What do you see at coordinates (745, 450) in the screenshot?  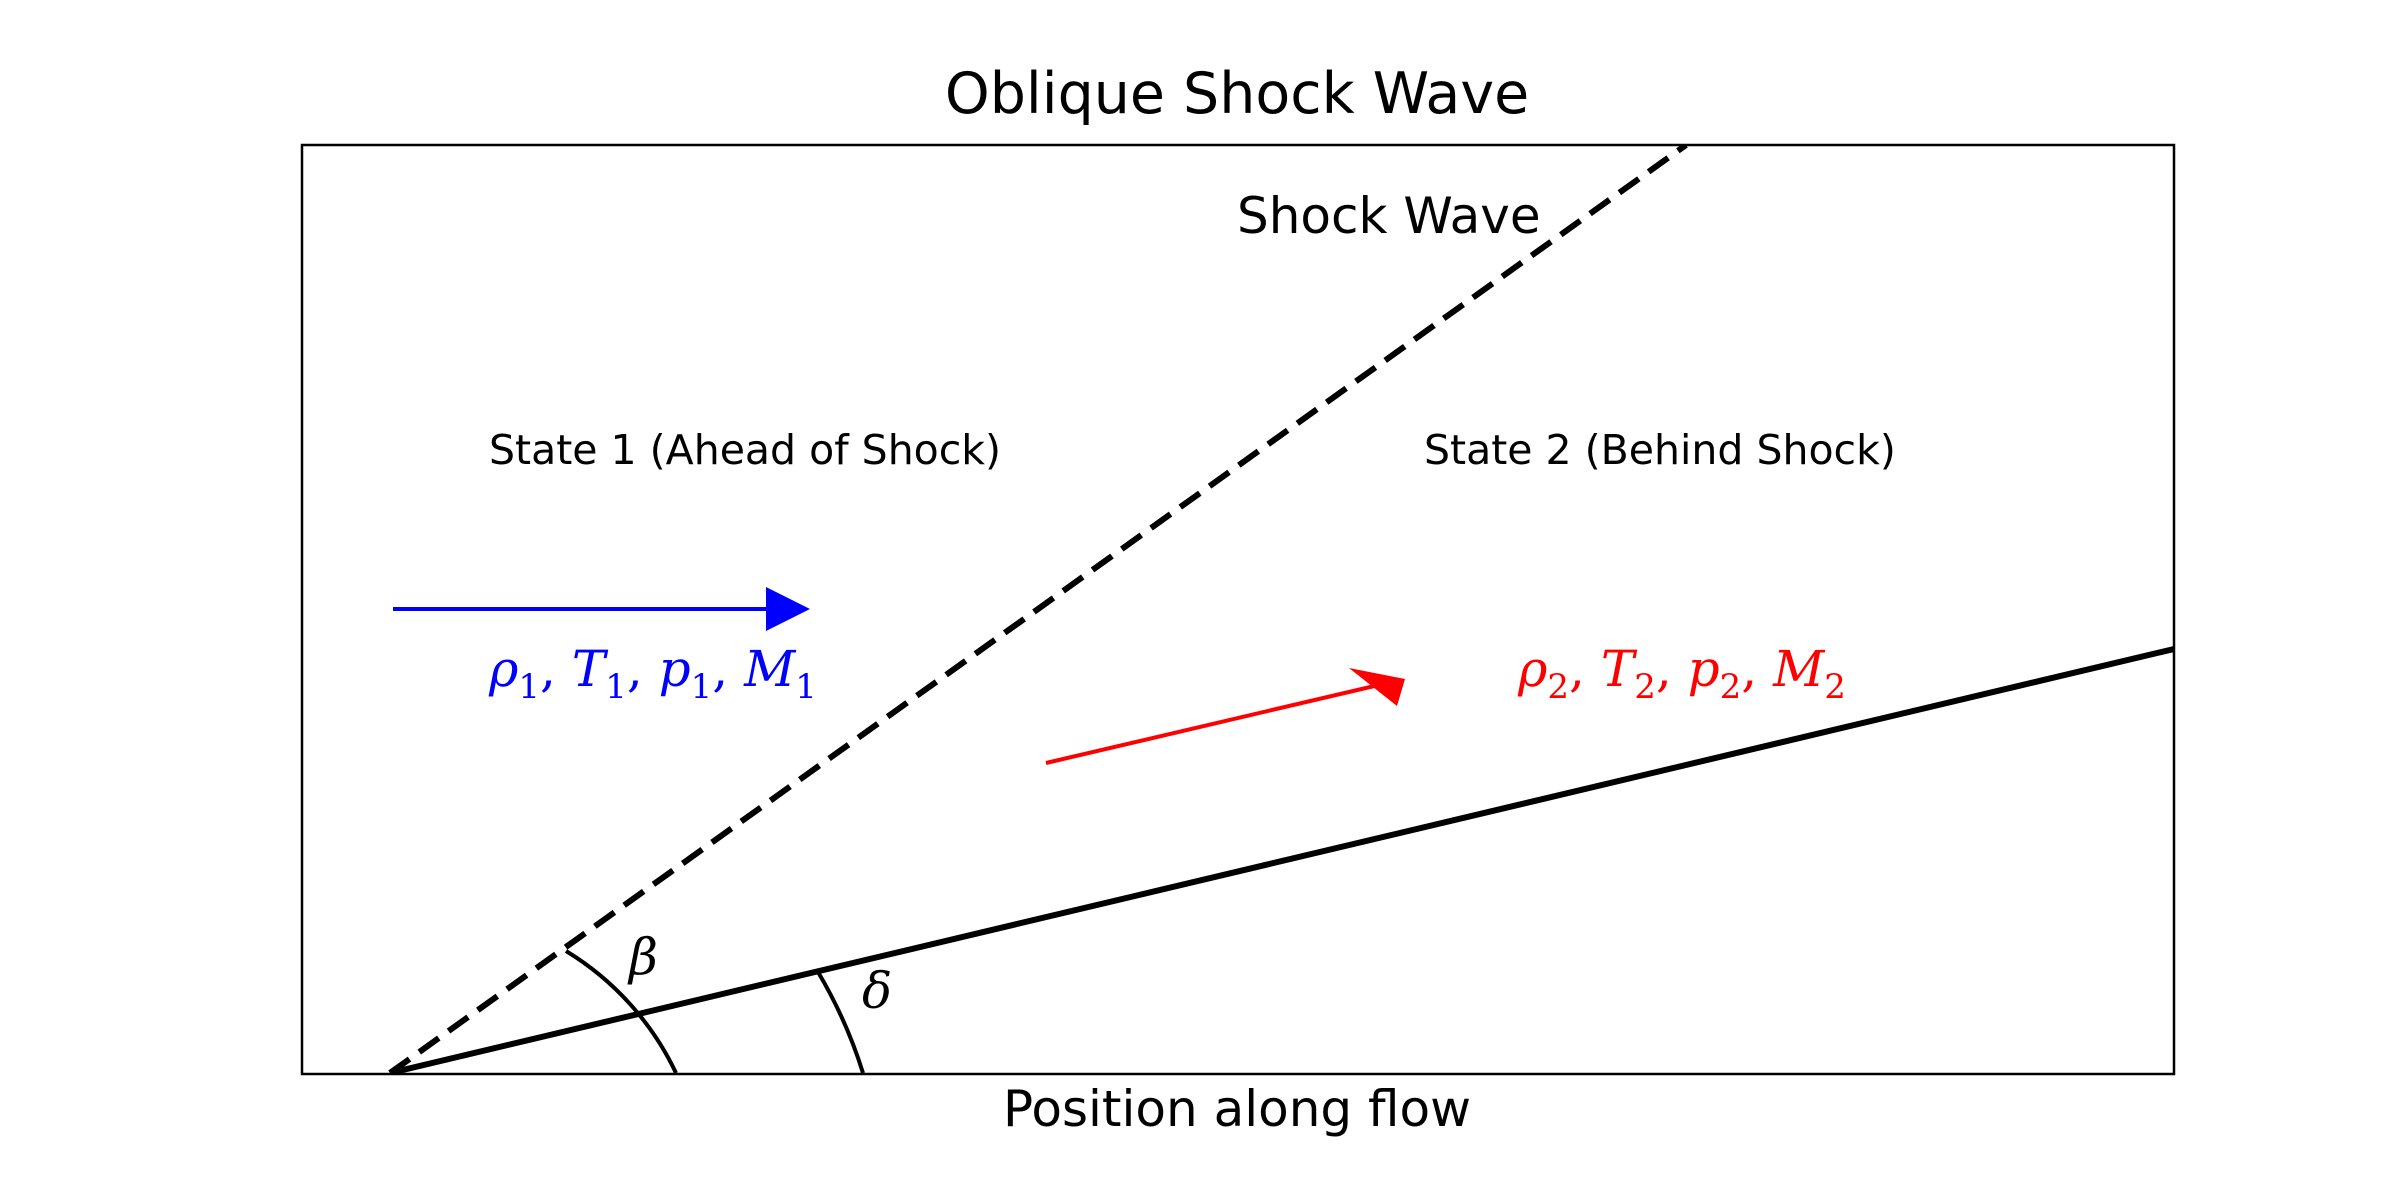 I see `state1-label: State 1 (Ahead of Shock)` at bounding box center [745, 450].